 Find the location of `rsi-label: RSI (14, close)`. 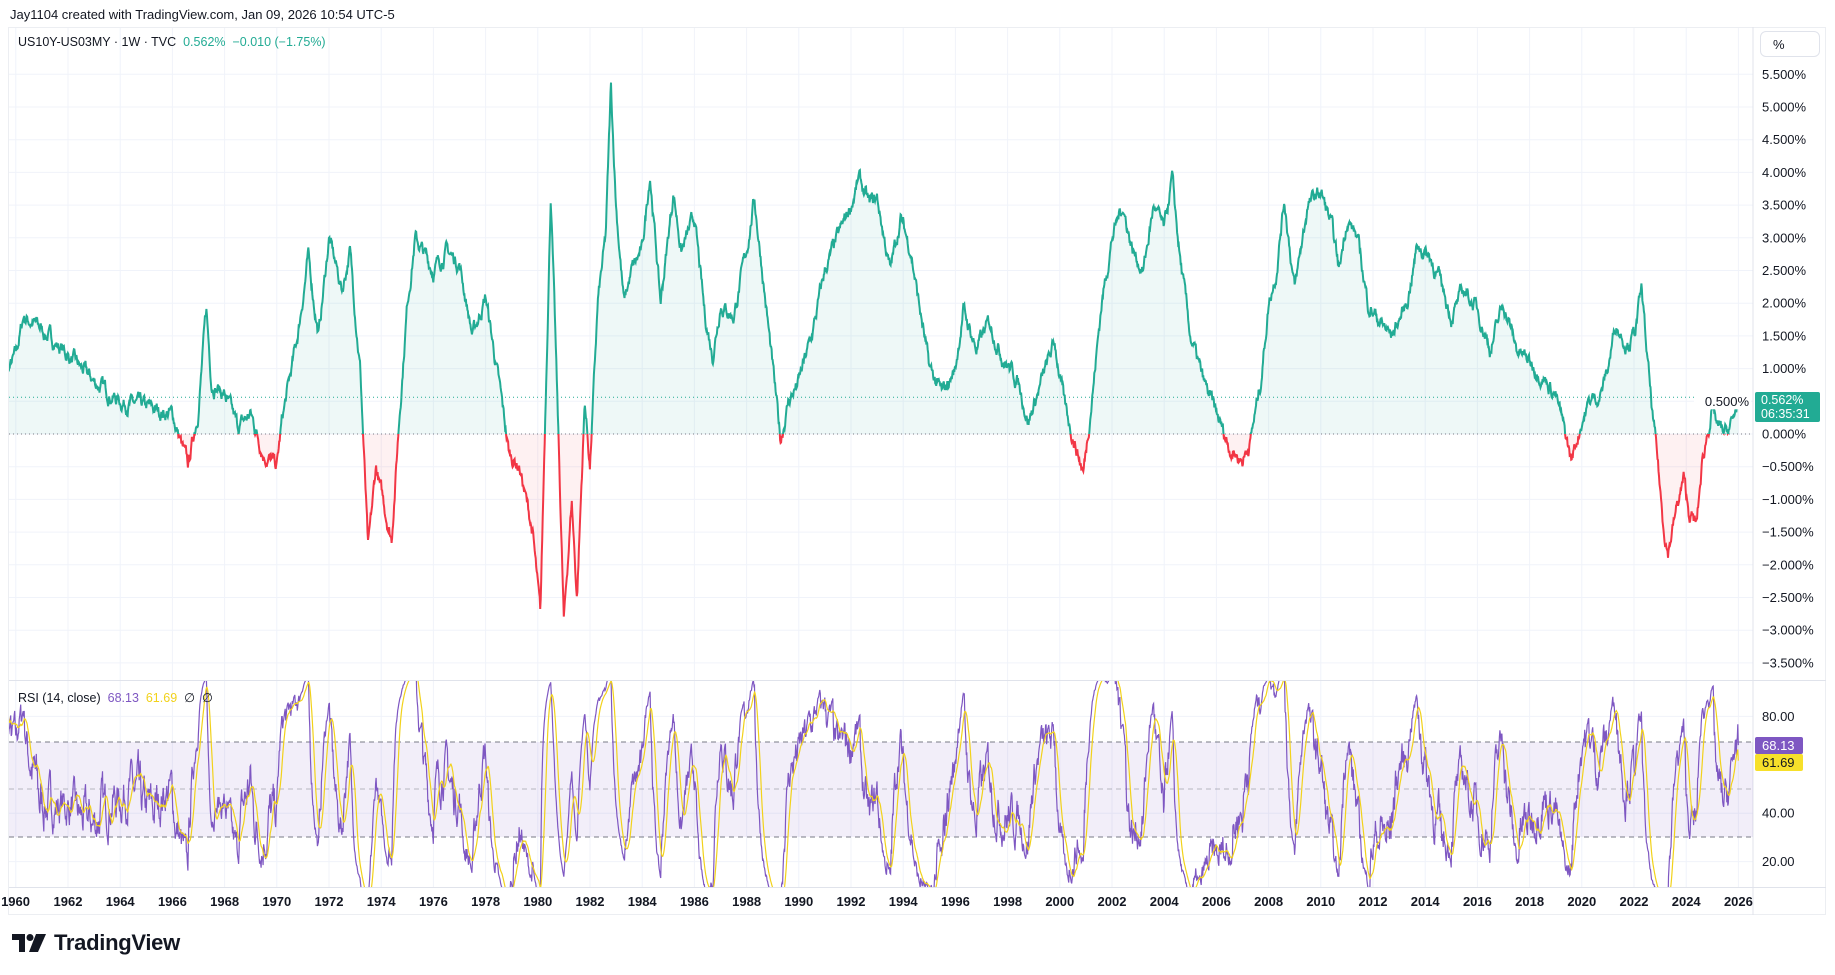

rsi-label: RSI (14, close) is located at coordinates (59, 698).